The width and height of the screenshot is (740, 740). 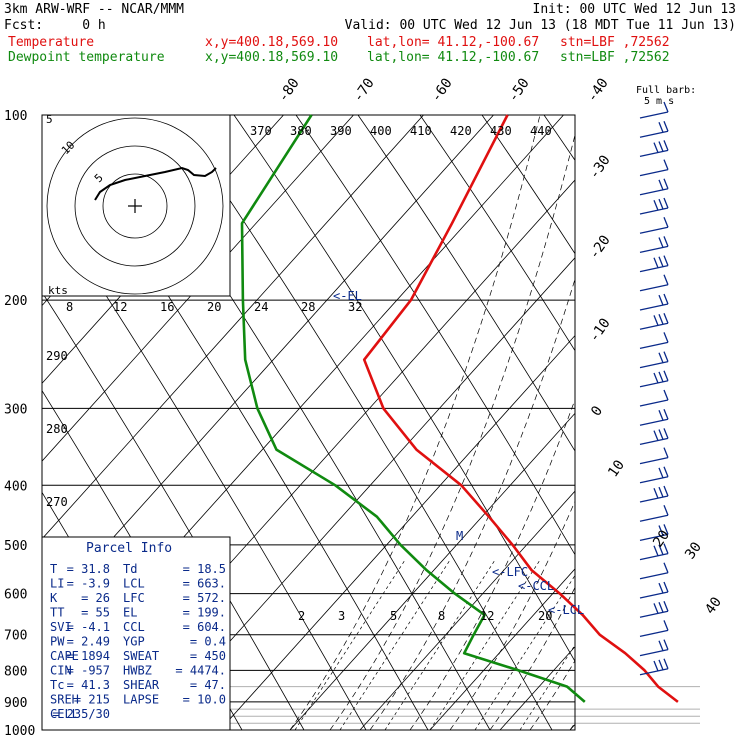 What do you see at coordinates (88, 627) in the screenshot?
I see `parcel-value: = -4.1` at bounding box center [88, 627].